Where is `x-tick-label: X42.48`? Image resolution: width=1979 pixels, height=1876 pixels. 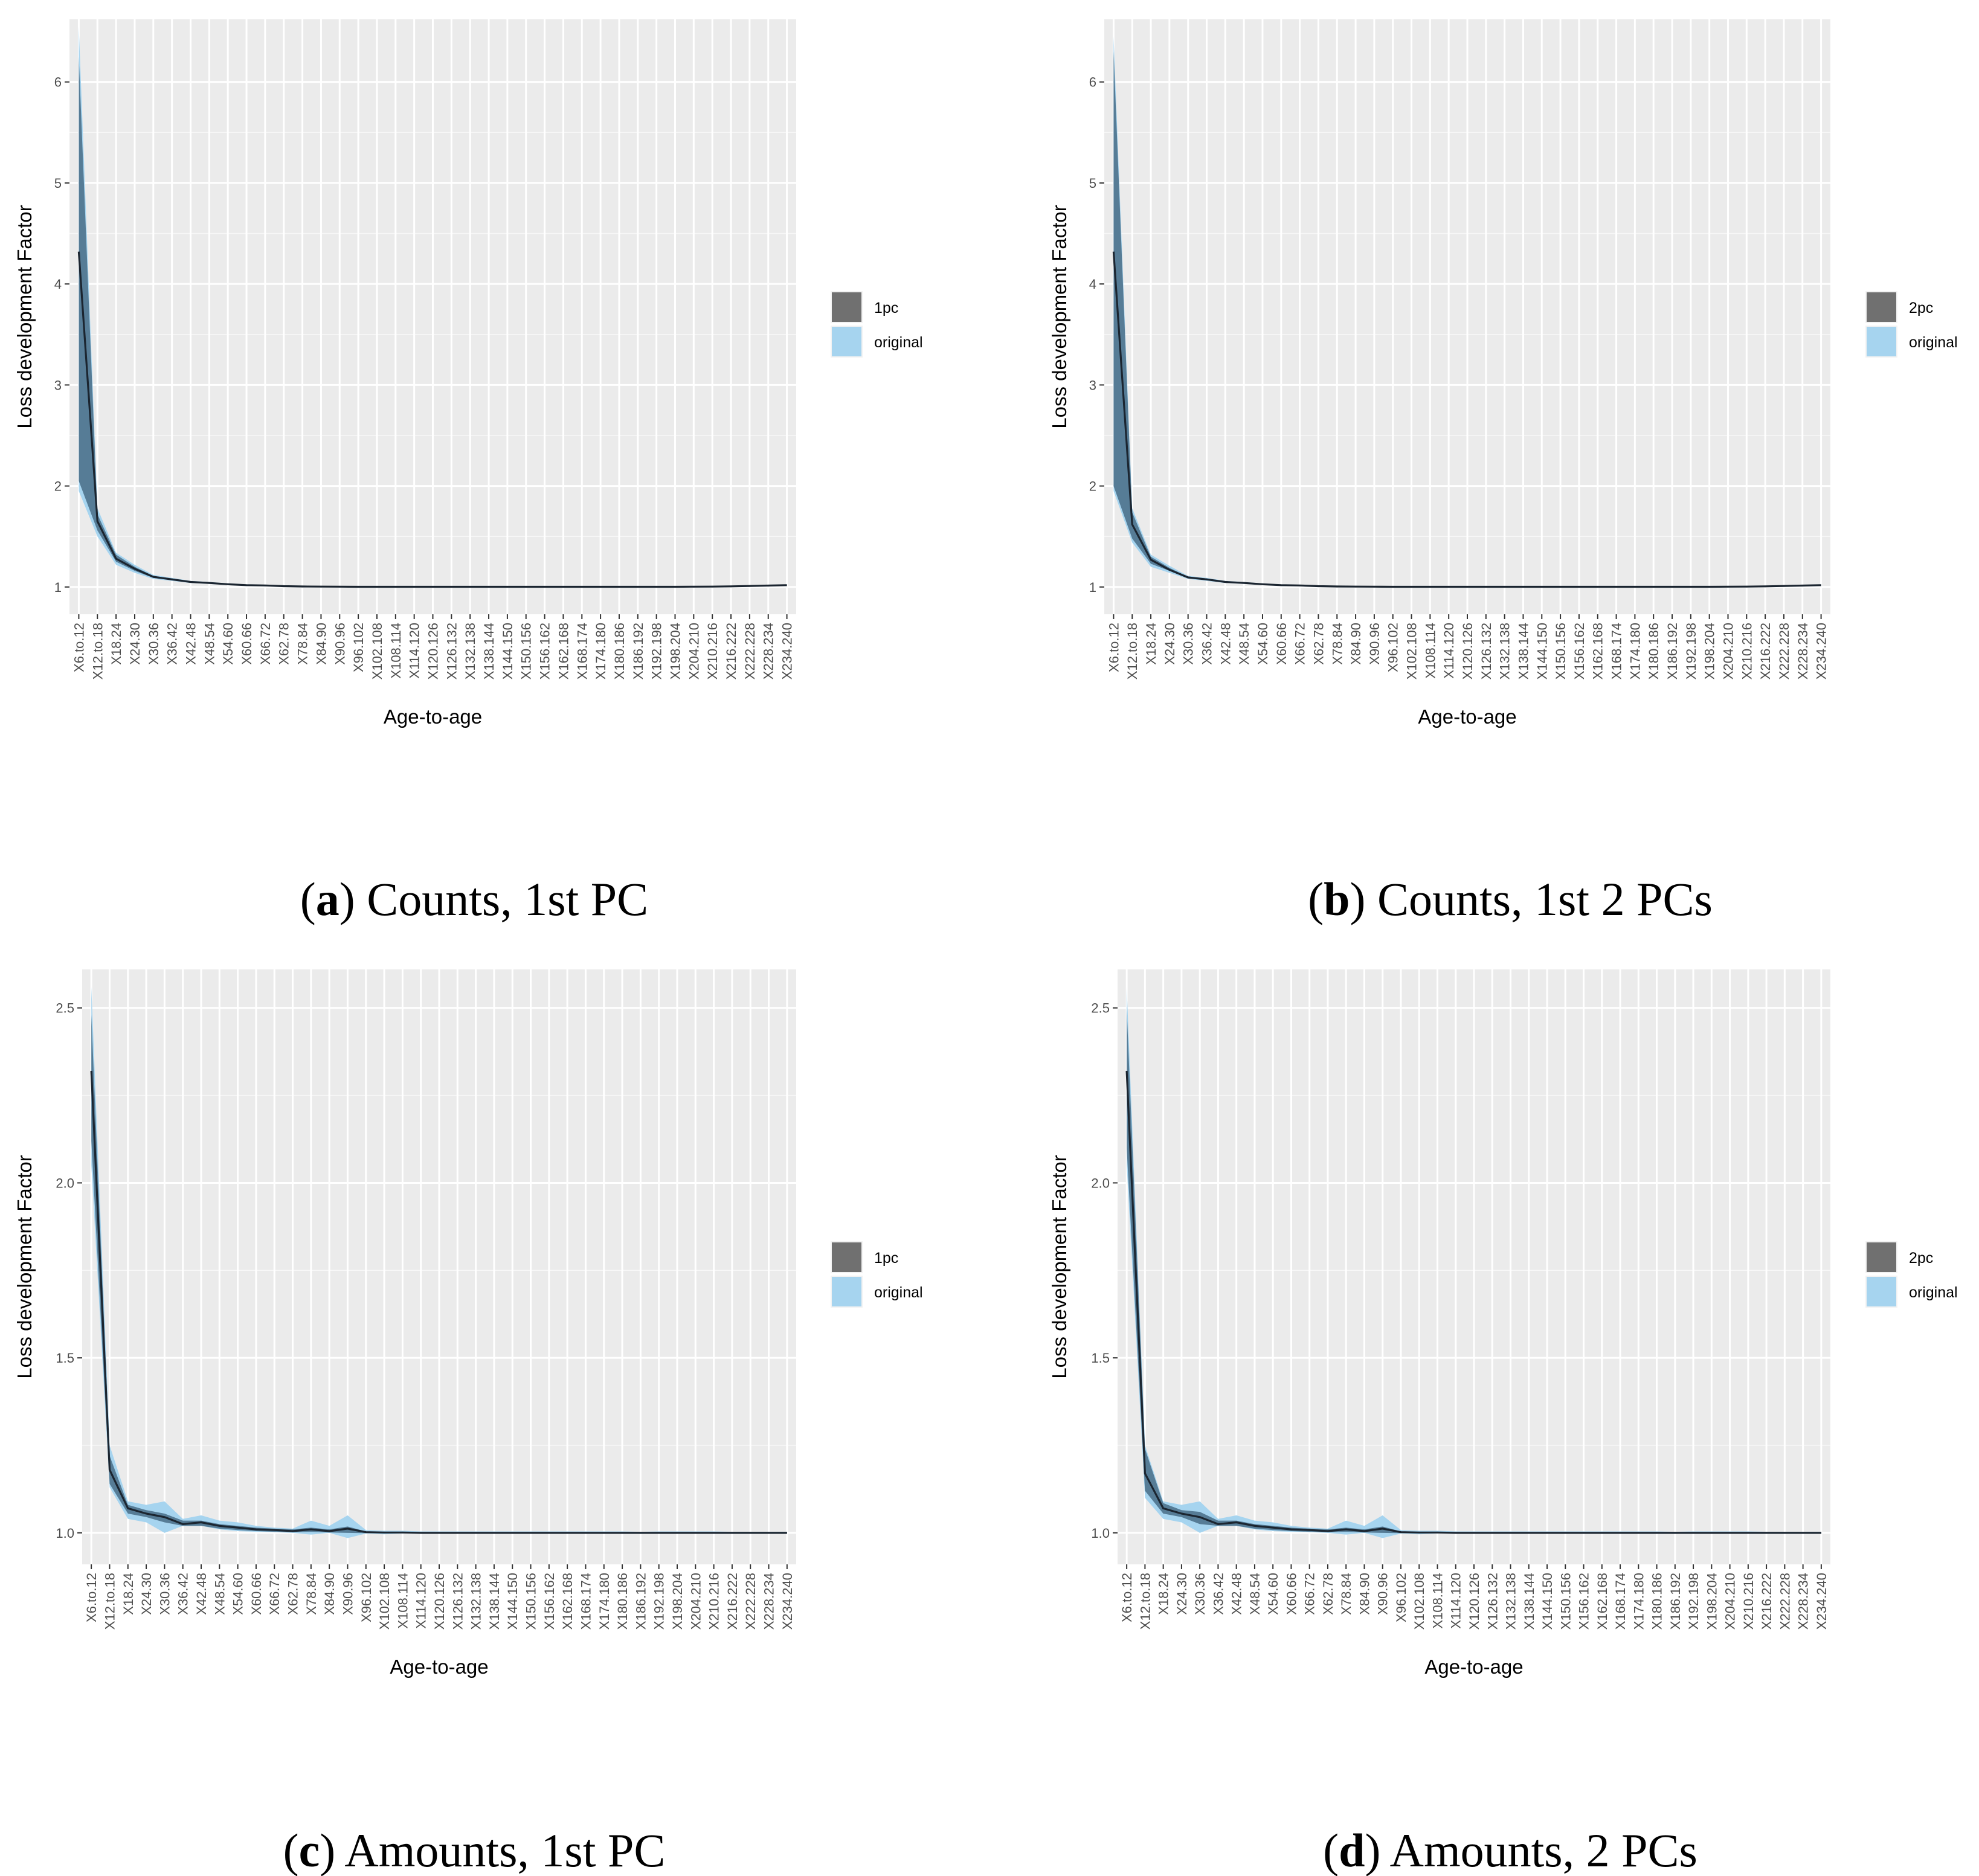
x-tick-label: X42.48 is located at coordinates (201, 1594).